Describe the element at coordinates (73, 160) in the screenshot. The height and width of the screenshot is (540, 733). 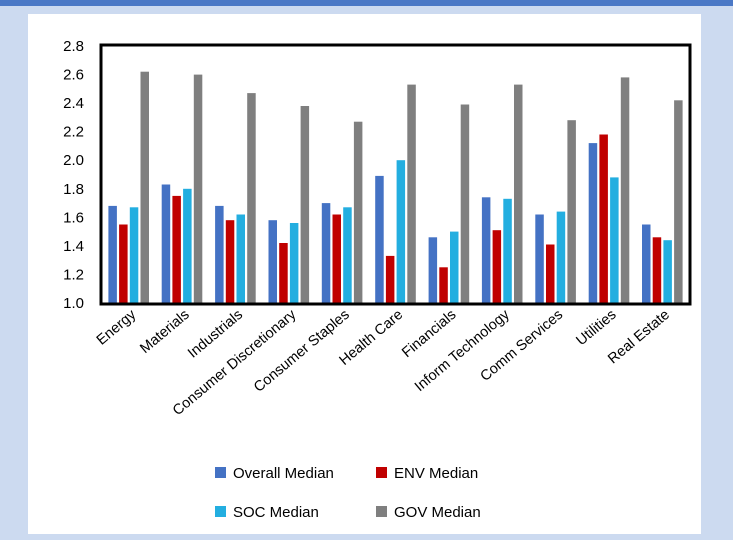
I see `y-tick-label: 2.0` at that location.